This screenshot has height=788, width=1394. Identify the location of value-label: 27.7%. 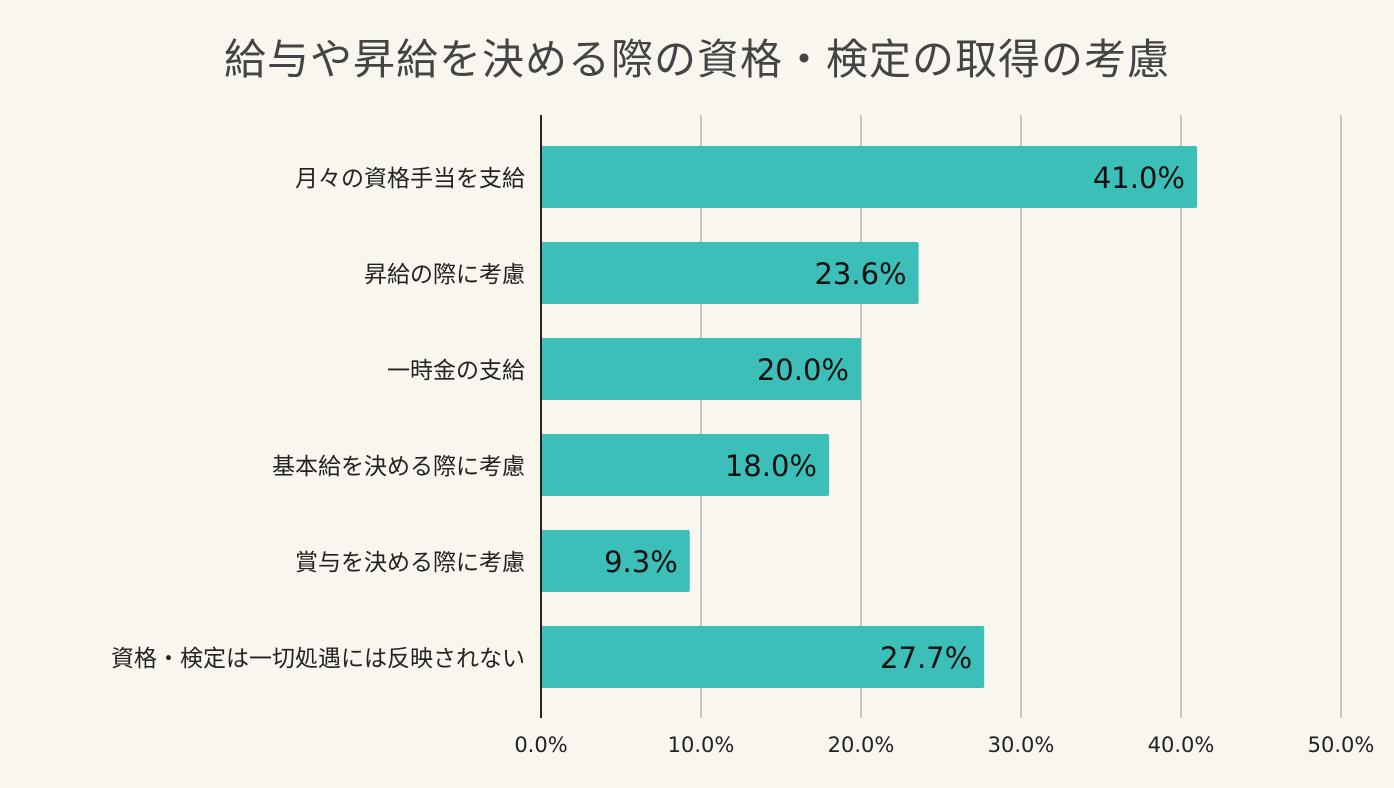
(926, 658).